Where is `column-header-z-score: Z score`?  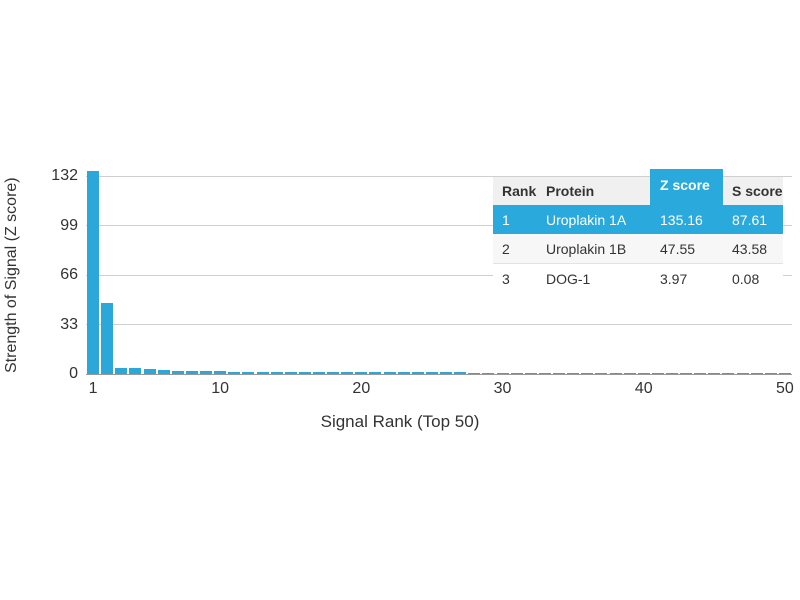 column-header-z-score: Z score is located at coordinates (686, 187).